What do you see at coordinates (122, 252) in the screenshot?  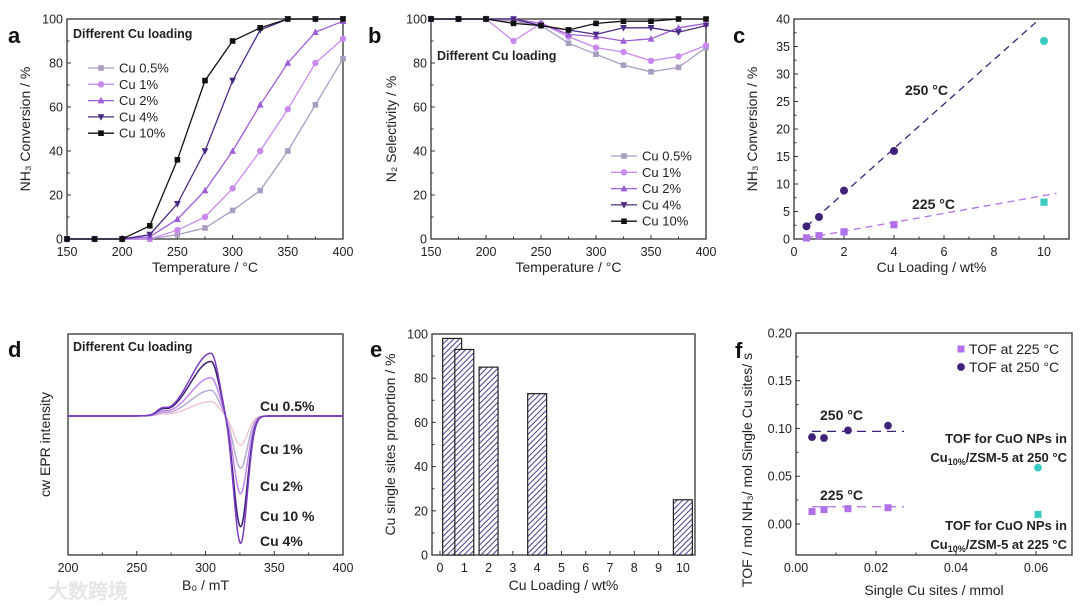 I see `x-tick-label: 200` at bounding box center [122, 252].